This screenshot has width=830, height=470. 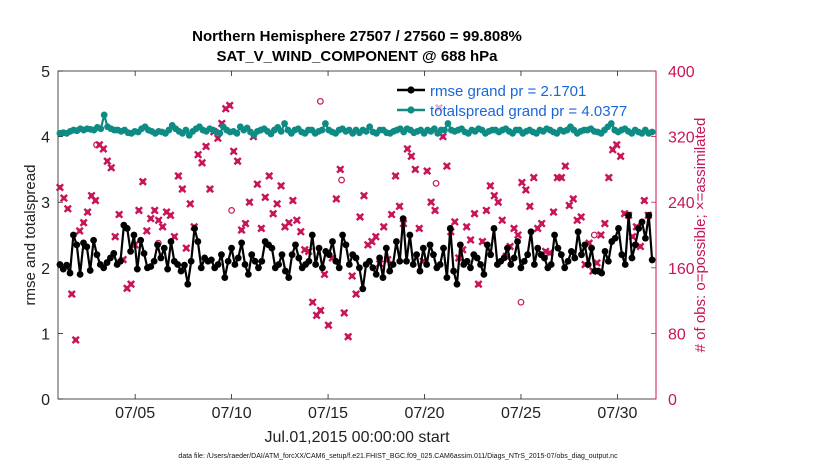 What do you see at coordinates (617, 413) in the screenshot?
I see `x-tick-label: 07/30` at bounding box center [617, 413].